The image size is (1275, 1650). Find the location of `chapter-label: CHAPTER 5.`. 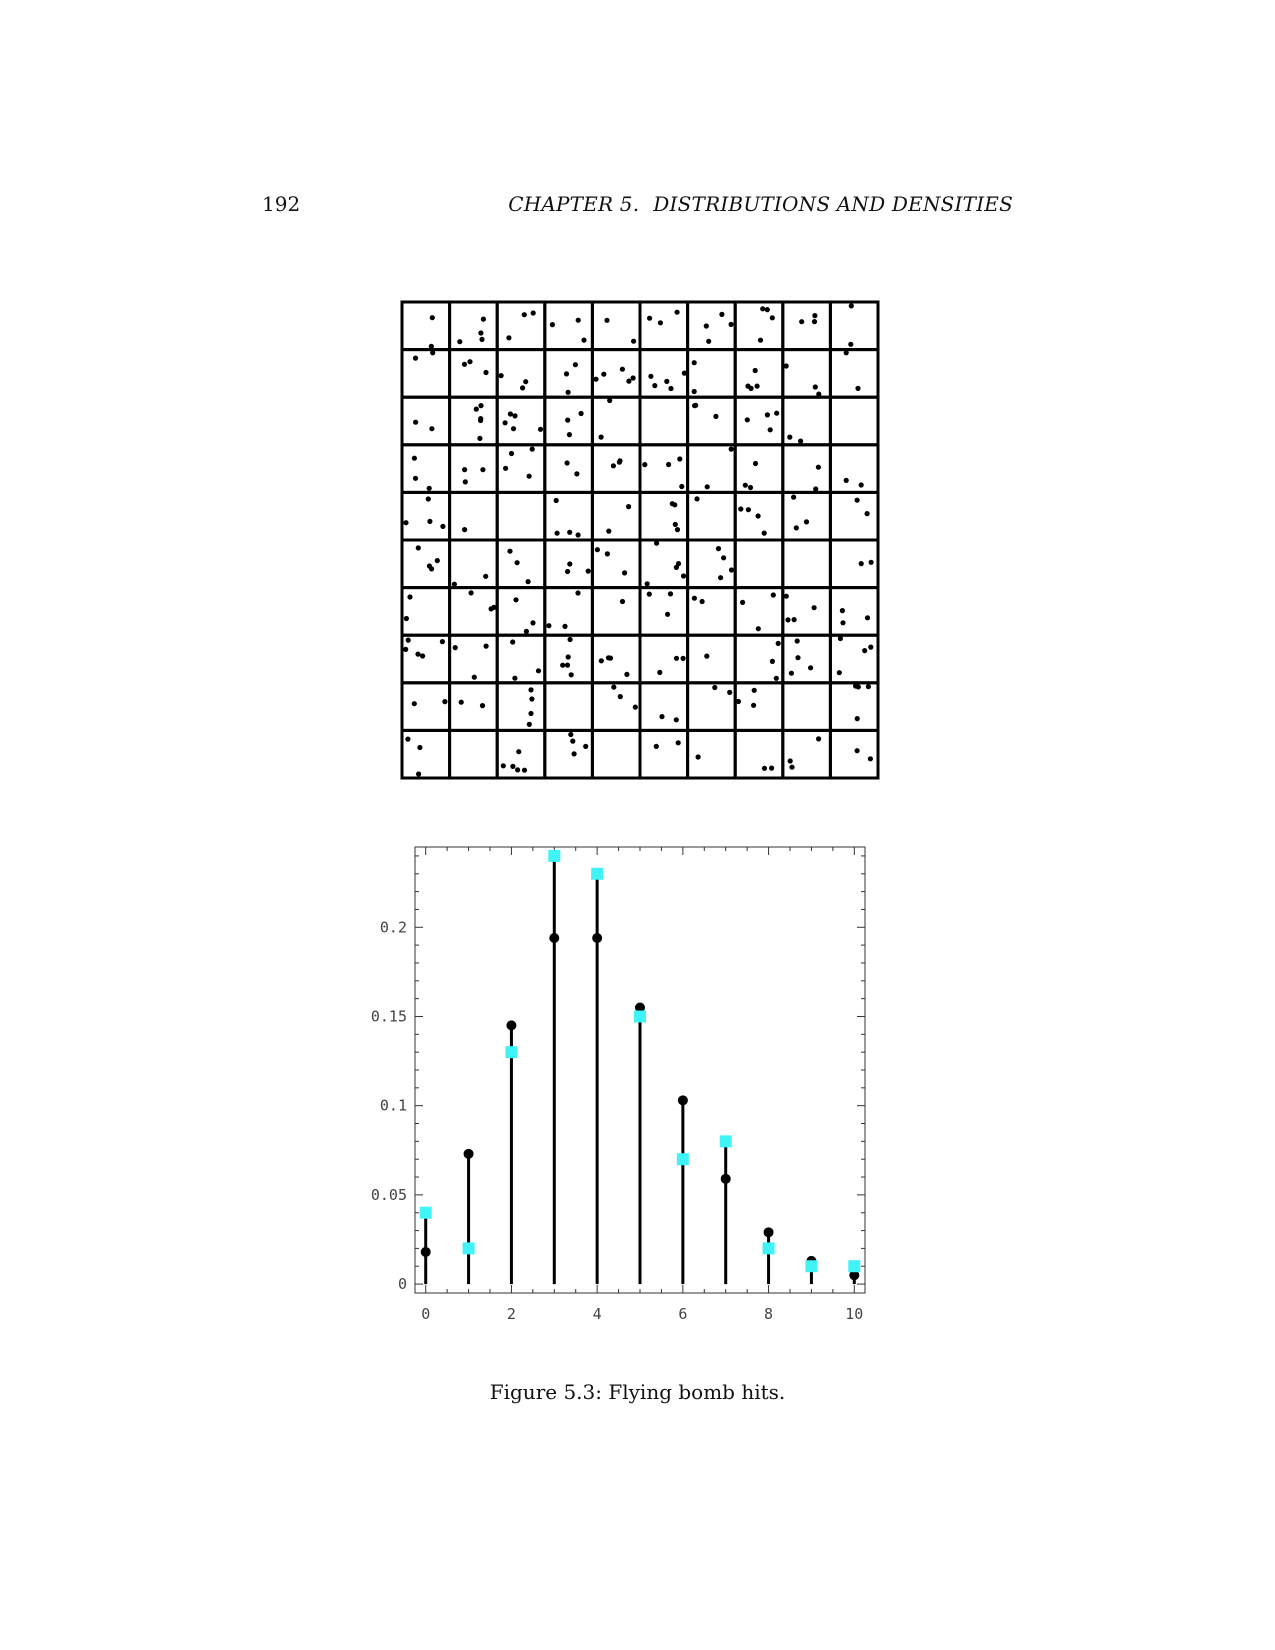

chapter-label: CHAPTER 5. is located at coordinates (574, 204).